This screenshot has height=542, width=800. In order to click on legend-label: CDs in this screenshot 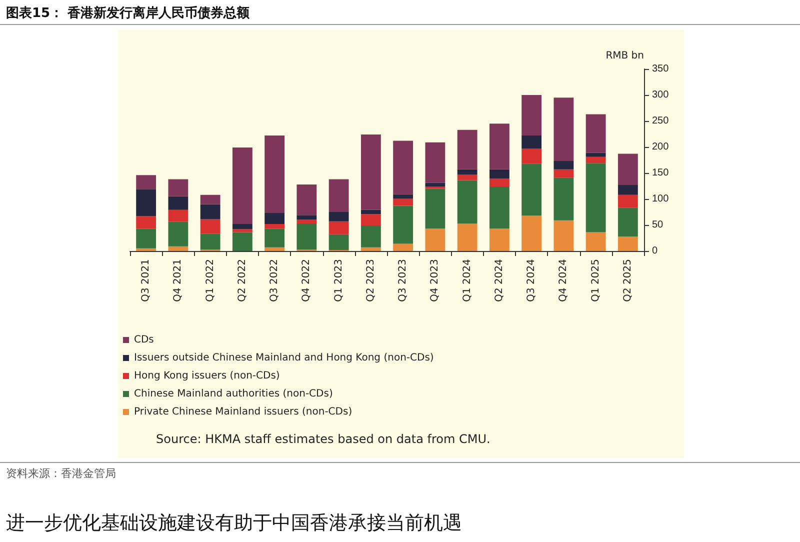, I will do `click(144, 340)`.